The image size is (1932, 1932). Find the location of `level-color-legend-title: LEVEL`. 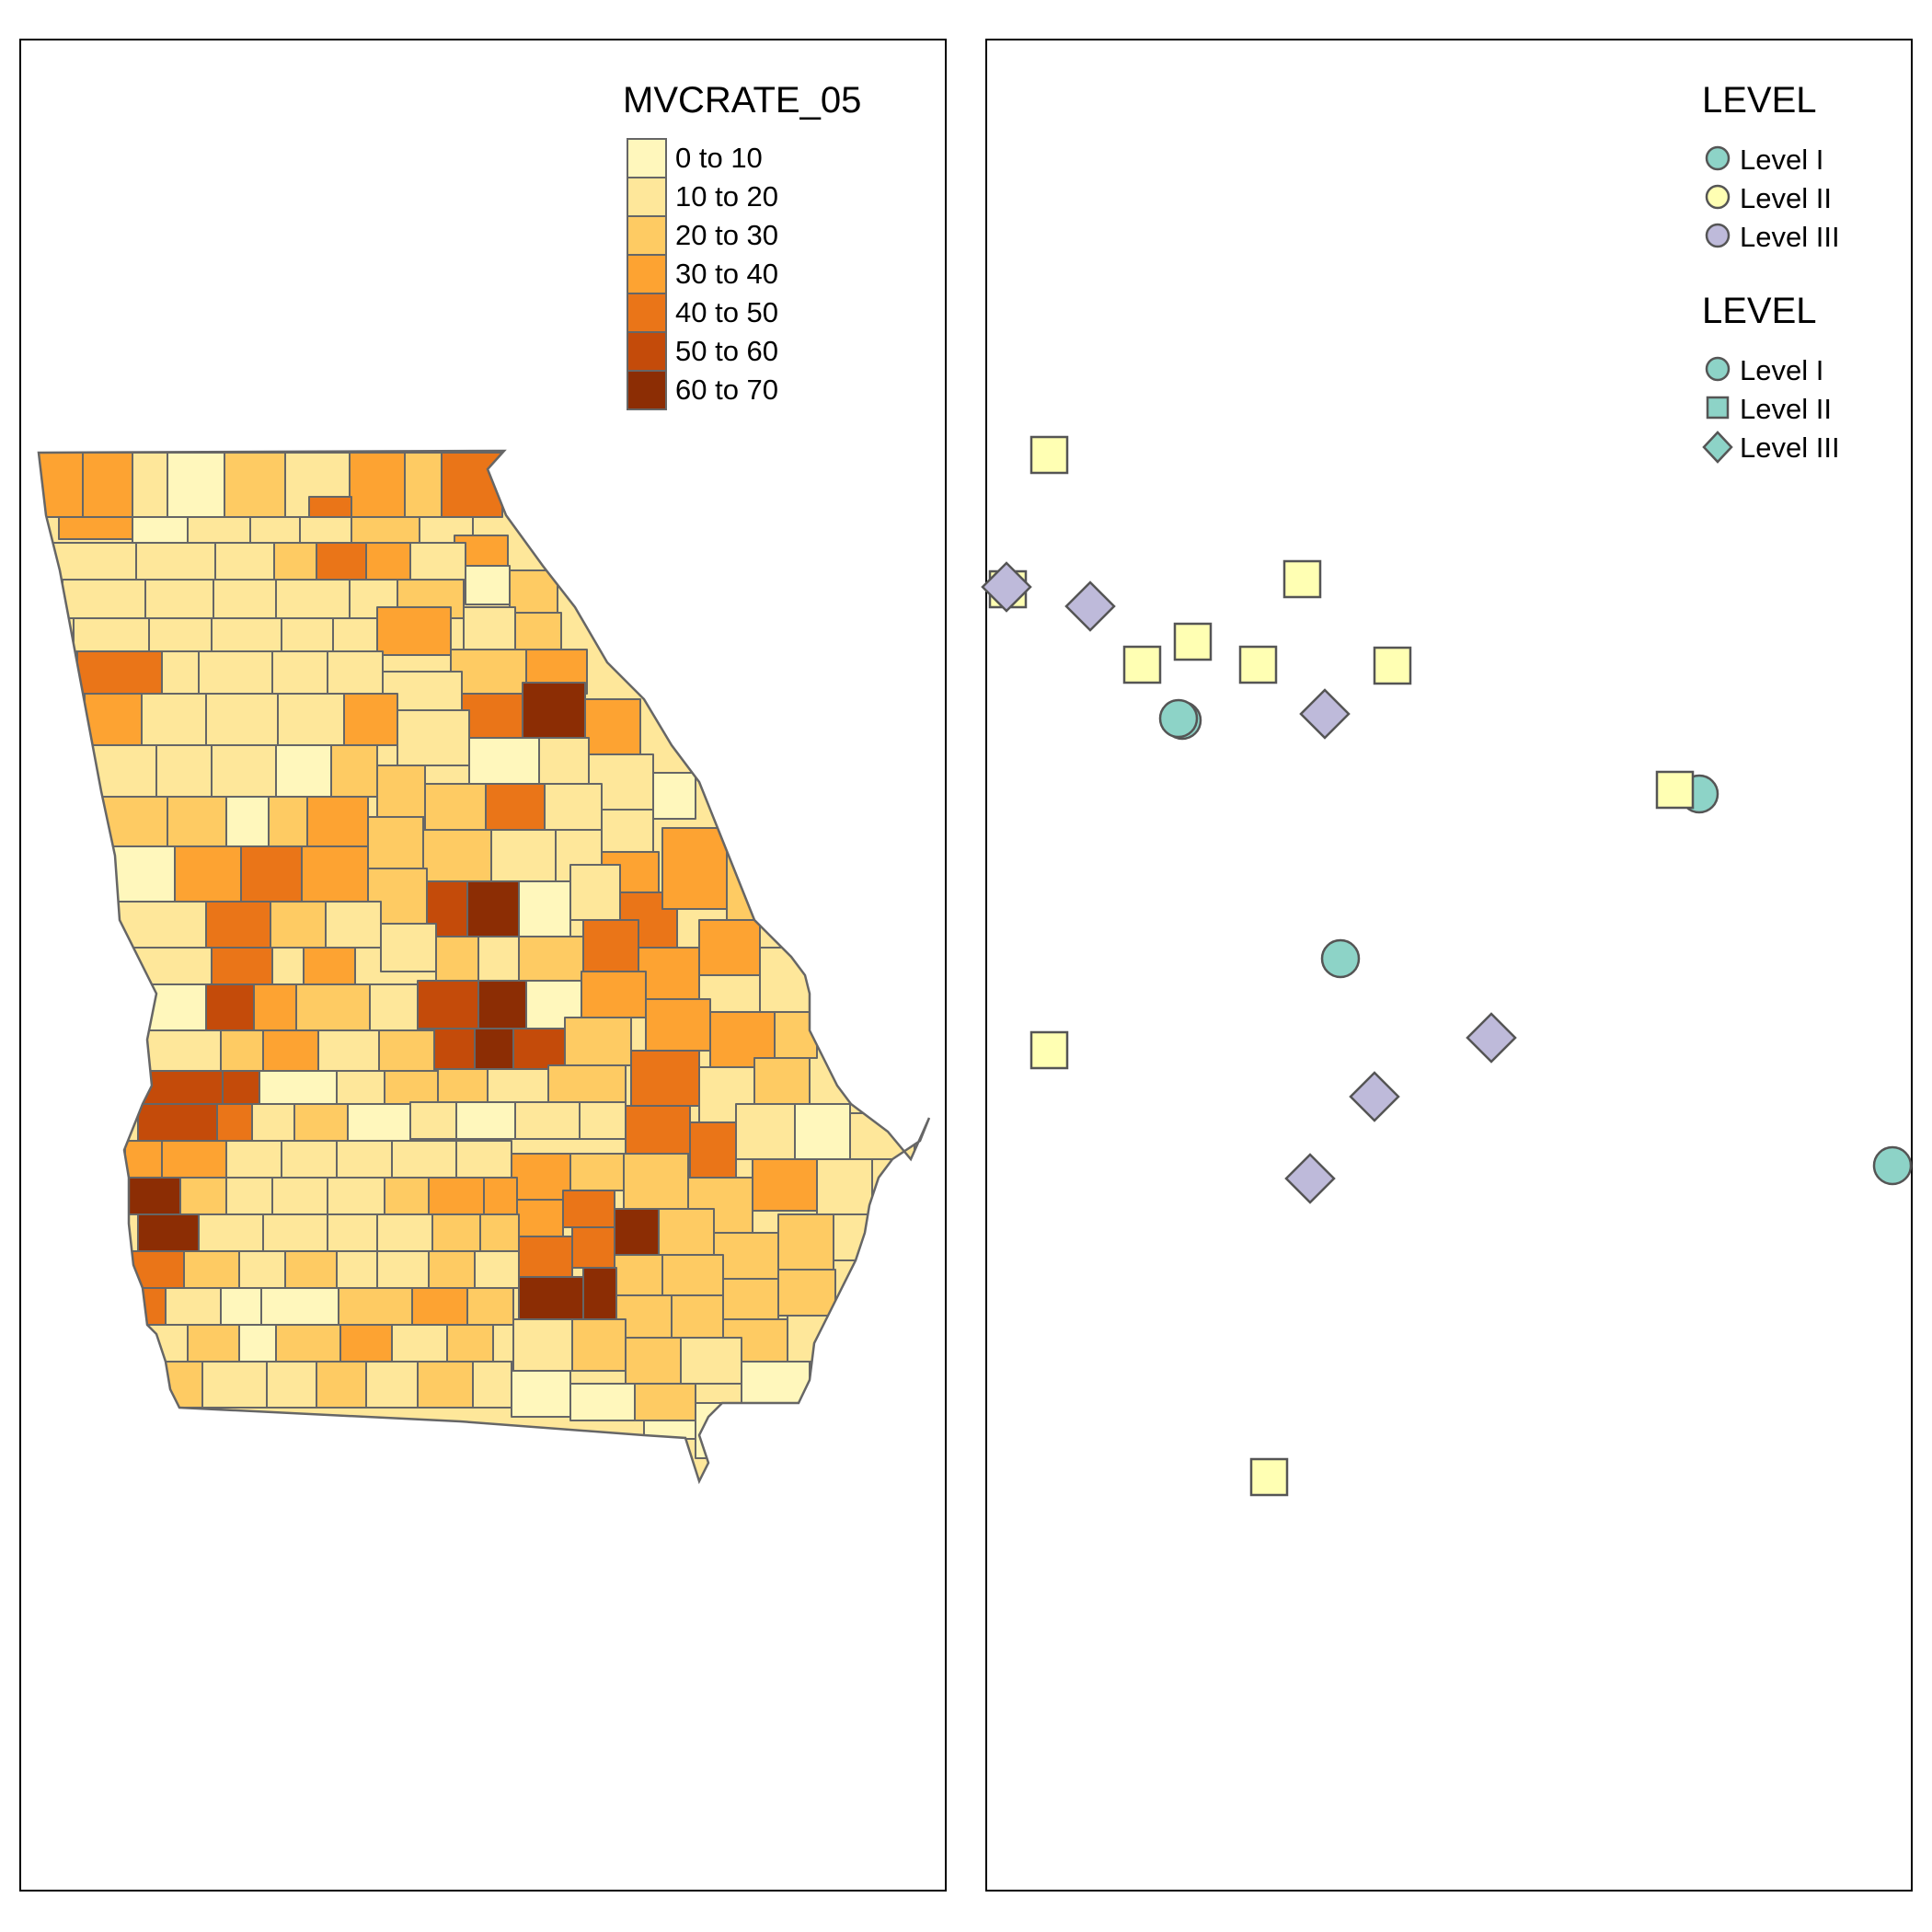

level-color-legend-title: LEVEL is located at coordinates (1759, 100).